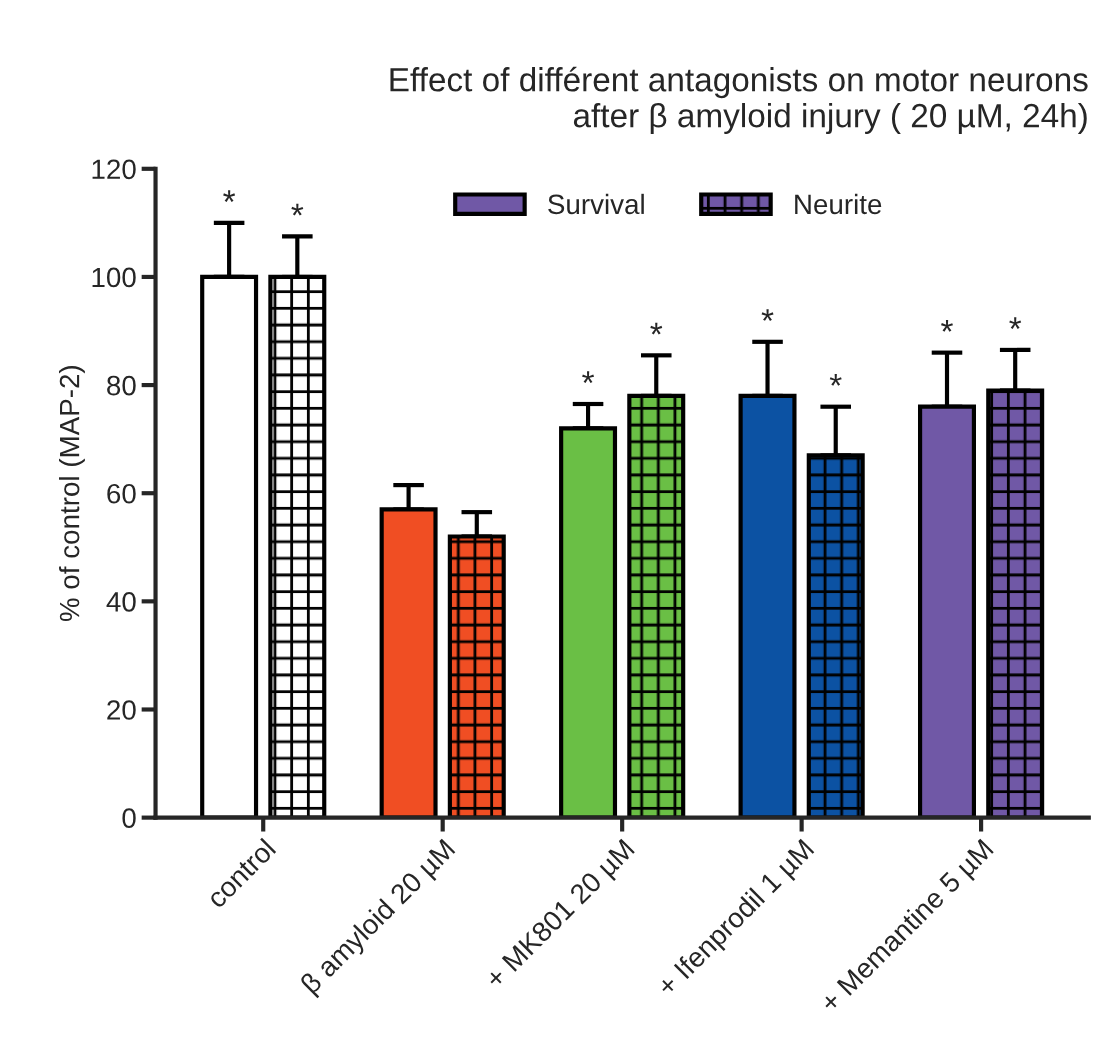 The image size is (1111, 1055). I want to click on legend-label: Neurite, so click(838, 204).